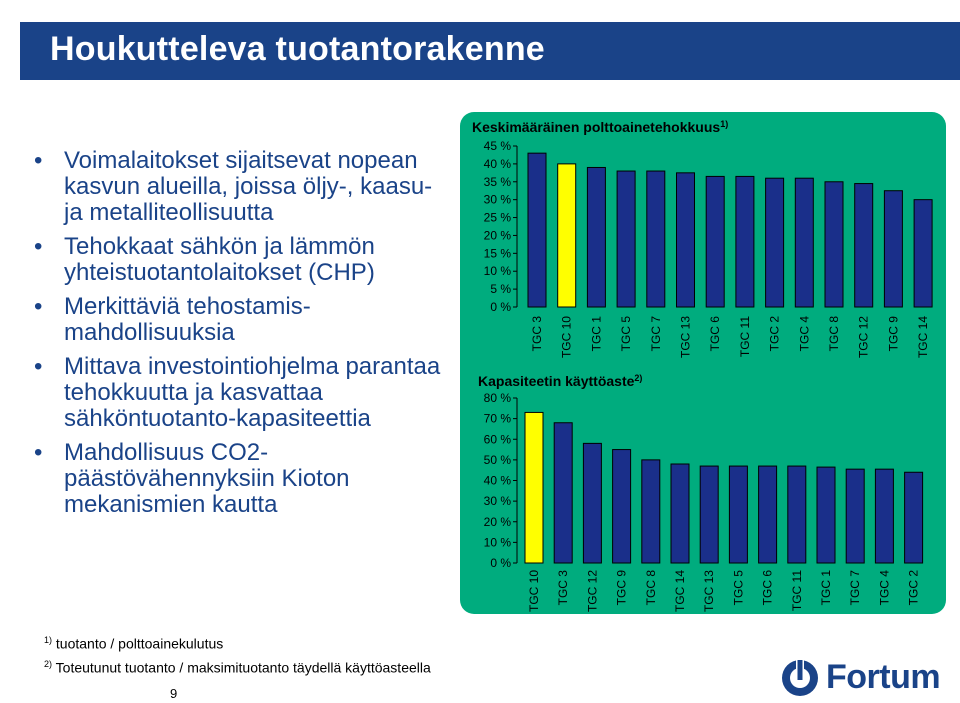 Image resolution: width=960 pixels, height=703 pixels. What do you see at coordinates (498, 419) in the screenshot?
I see `chart2-y-tick-label: 70 %` at bounding box center [498, 419].